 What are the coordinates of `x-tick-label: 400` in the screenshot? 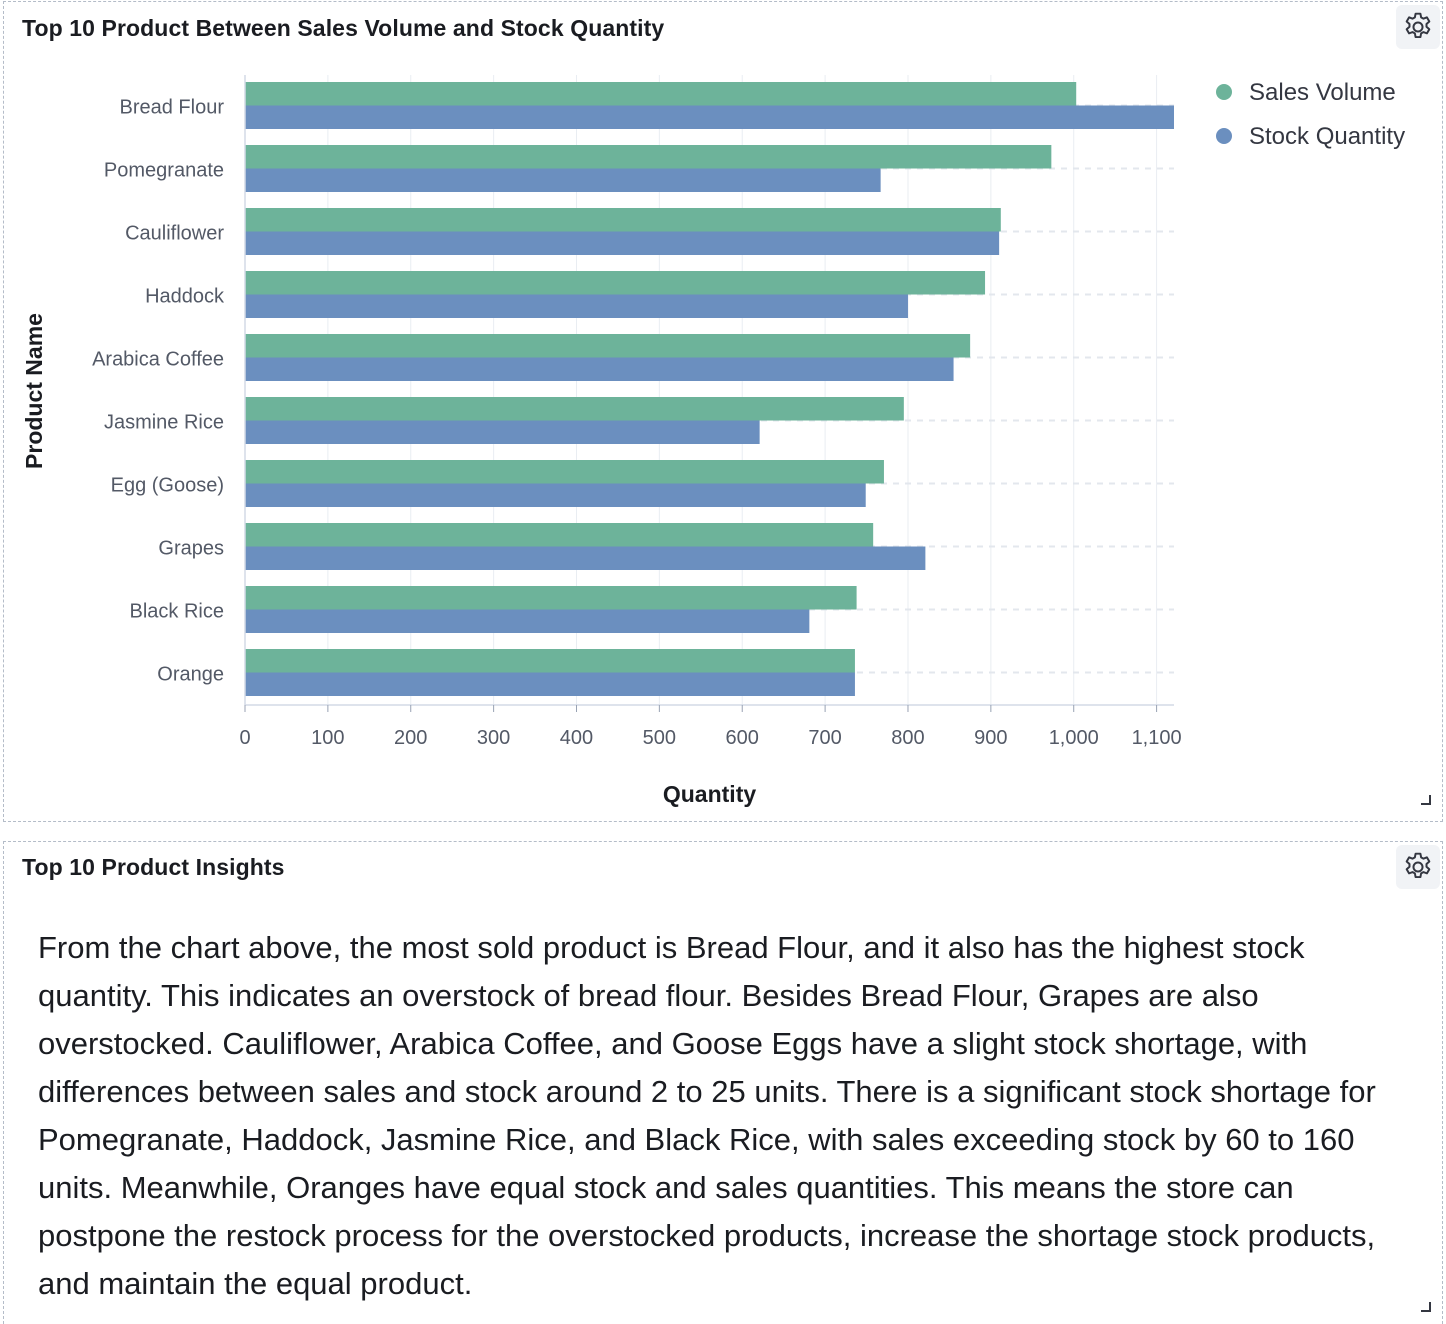 It's located at (576, 738).